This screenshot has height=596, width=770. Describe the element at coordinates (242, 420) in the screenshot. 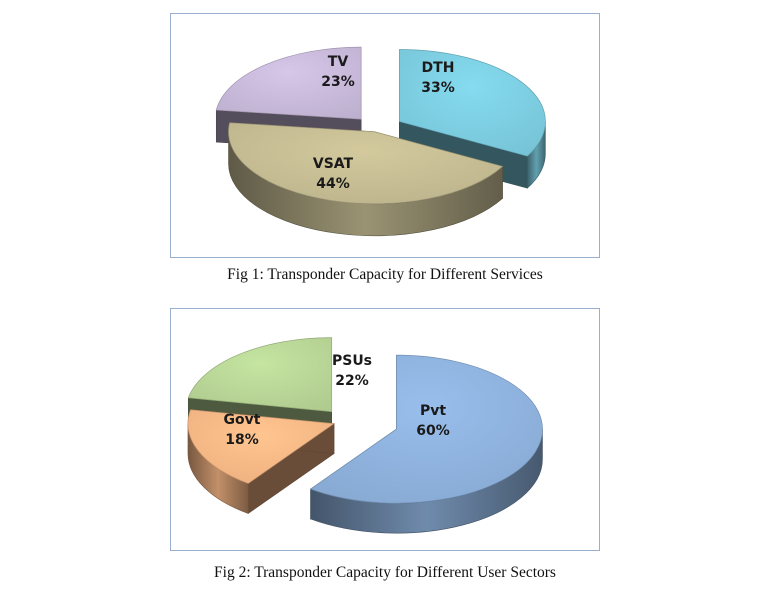

I see `slice-category-label: Govt` at that location.